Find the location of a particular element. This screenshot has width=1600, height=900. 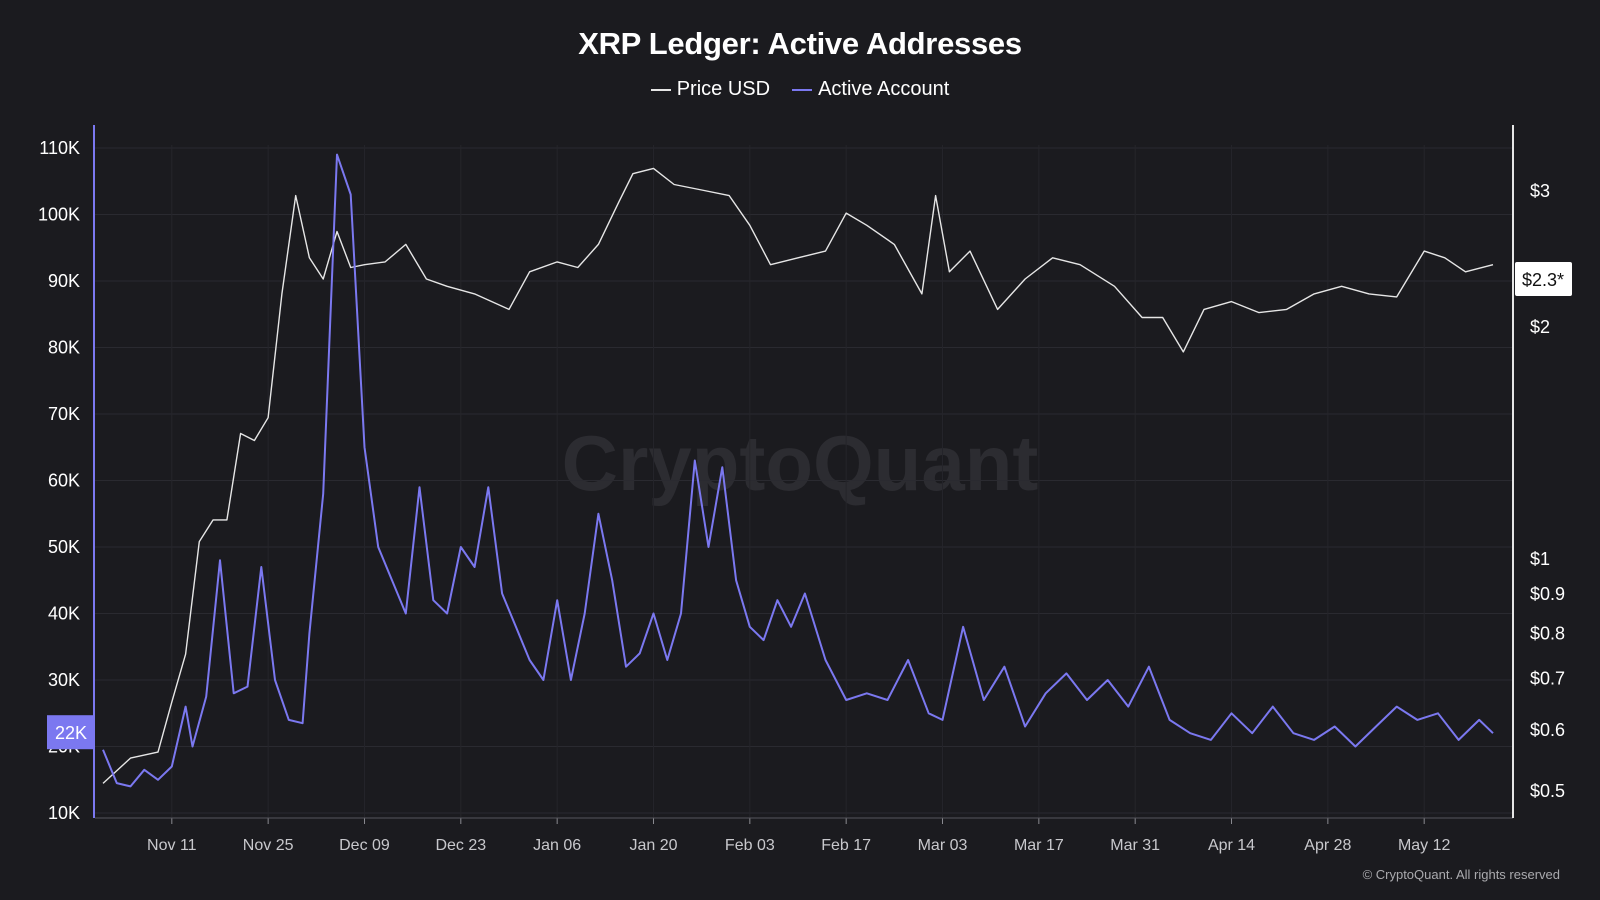

legend-item-active-account: Active Account is located at coordinates (870, 89).